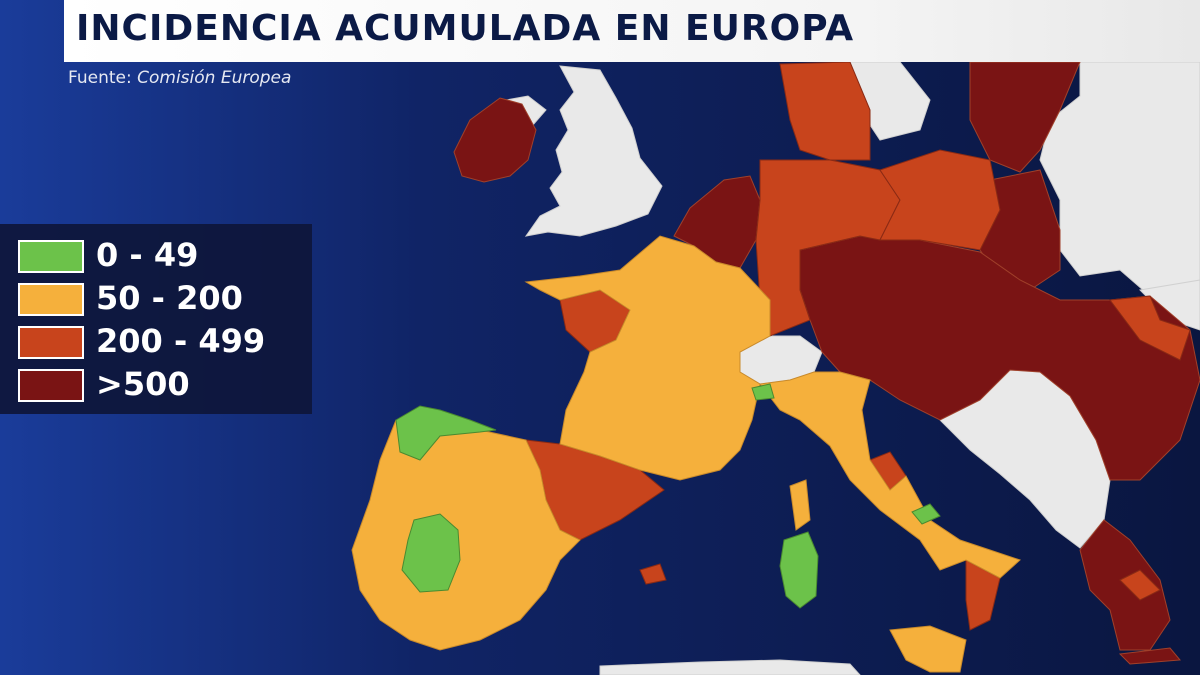 The width and height of the screenshot is (1200, 675). I want to click on region-great-britain, so click(593, 151).